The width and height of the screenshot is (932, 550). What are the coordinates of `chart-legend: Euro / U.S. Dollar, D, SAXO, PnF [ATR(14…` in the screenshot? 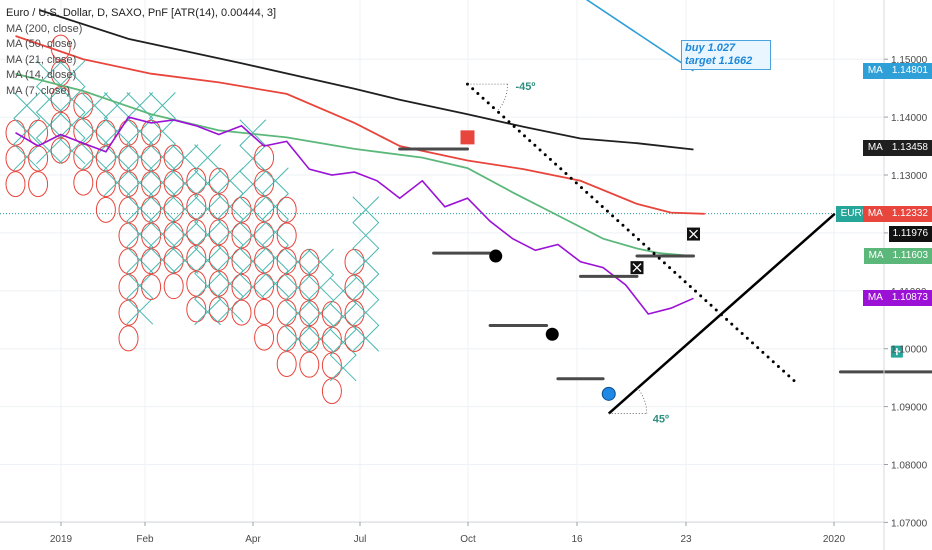 It's located at (141, 52).